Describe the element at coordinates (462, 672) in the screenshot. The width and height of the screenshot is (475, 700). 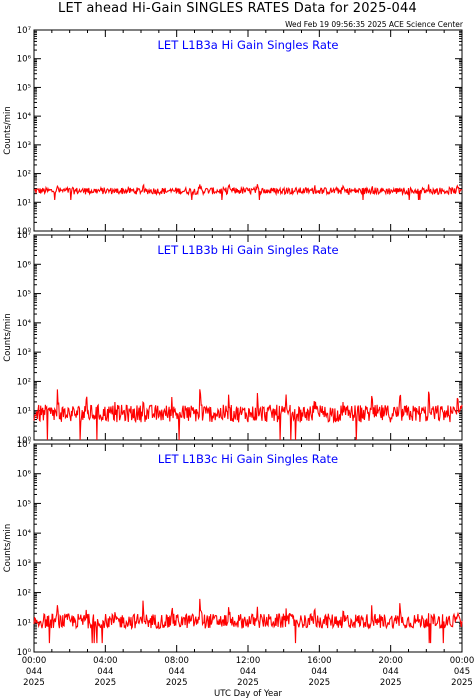
I see `x-tick-doy: 045` at that location.